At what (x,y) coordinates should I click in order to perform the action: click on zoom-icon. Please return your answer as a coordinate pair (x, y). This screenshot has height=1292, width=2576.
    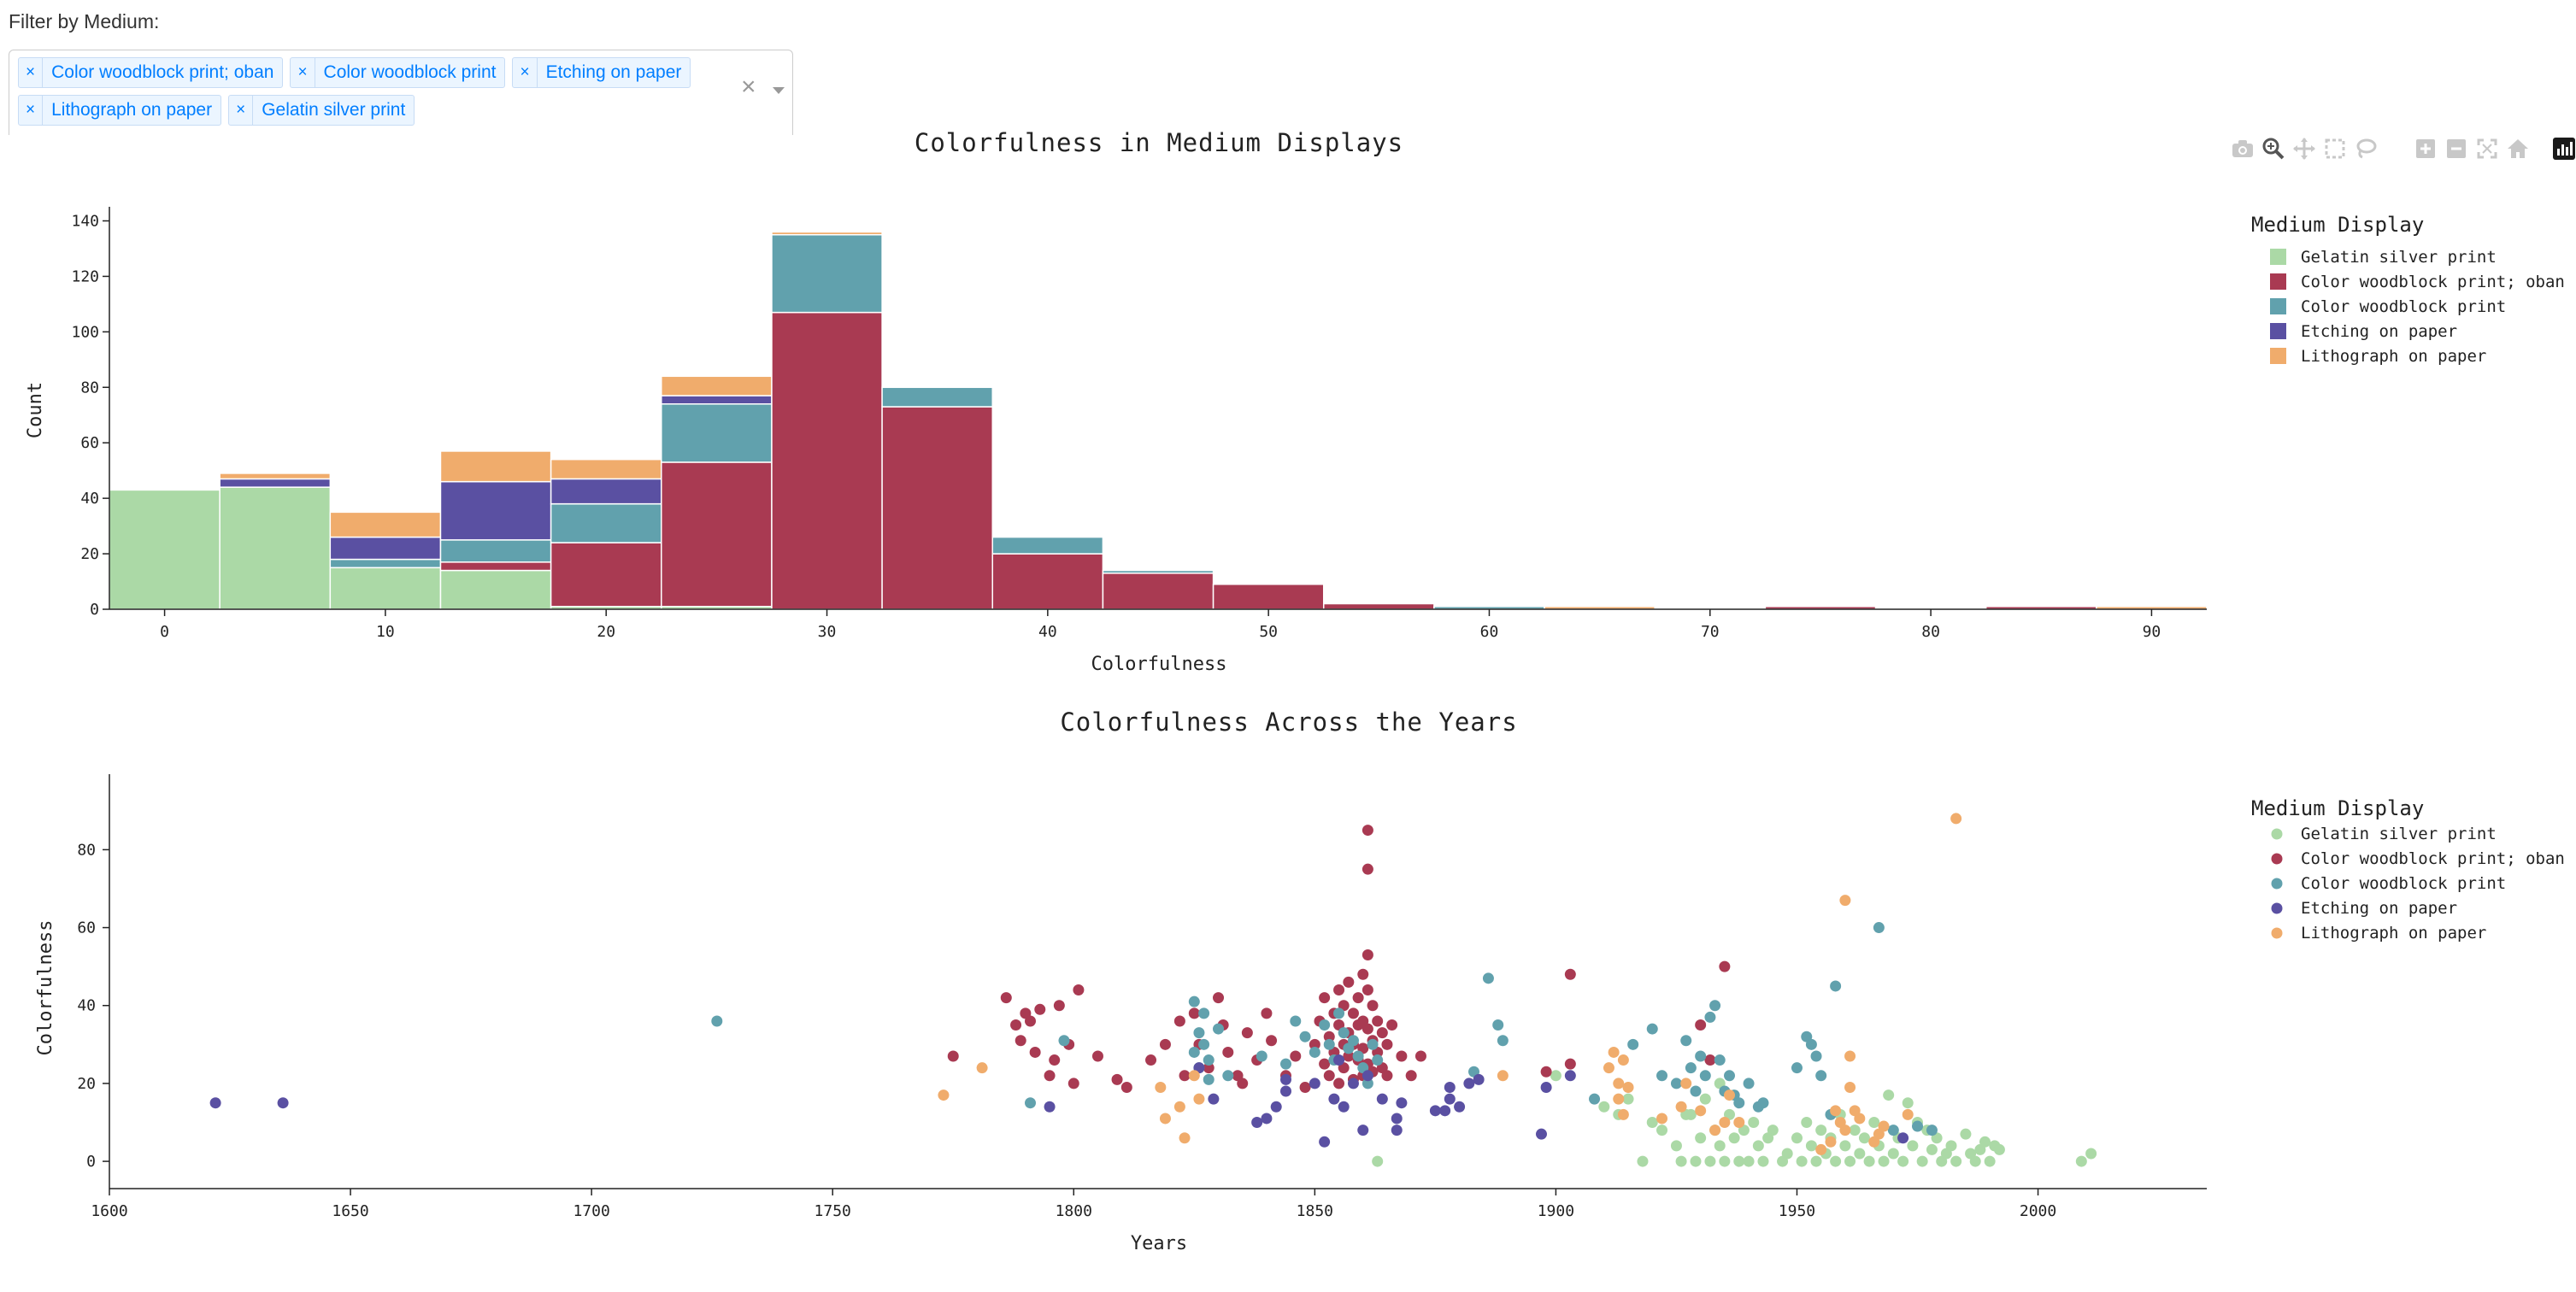
    Looking at the image, I should click on (2273, 149).